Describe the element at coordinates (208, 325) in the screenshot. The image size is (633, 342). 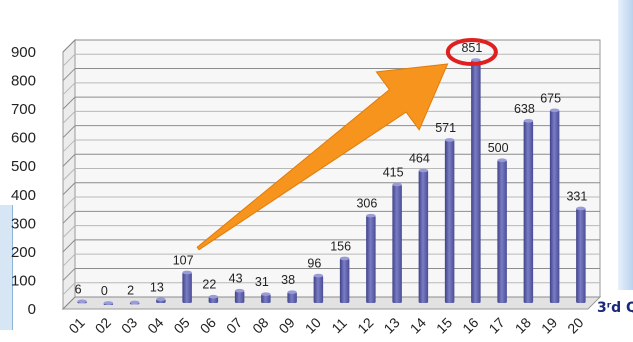
I see `x-tick-label: 06` at that location.